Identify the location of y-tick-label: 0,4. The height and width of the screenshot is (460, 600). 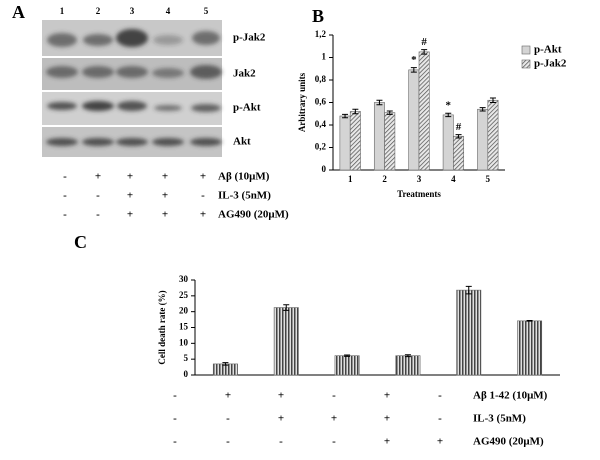
(321, 124).